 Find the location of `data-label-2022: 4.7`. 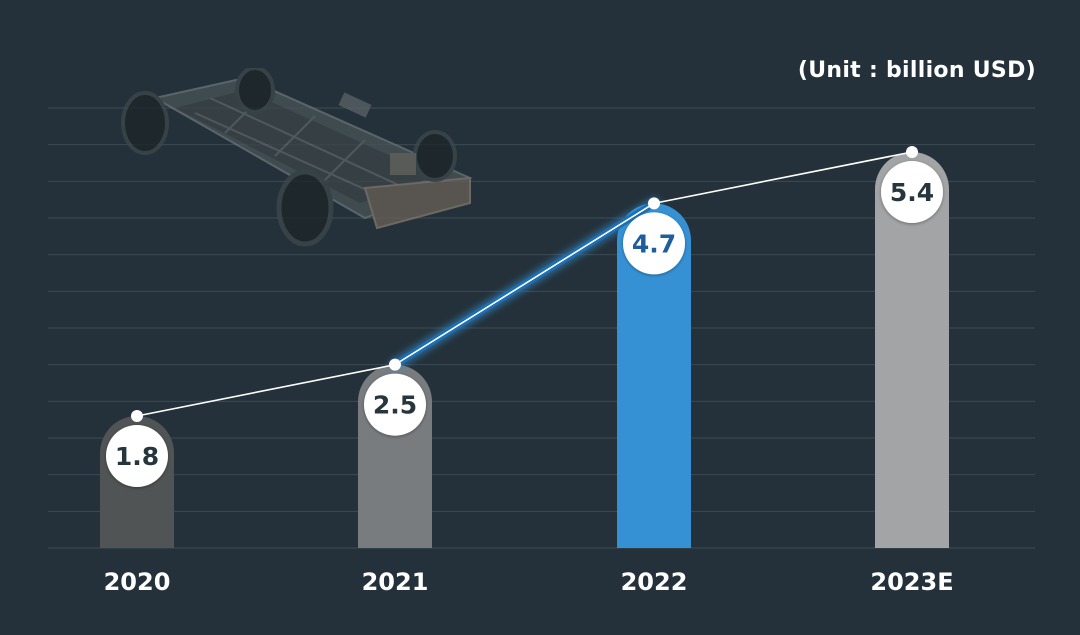

data-label-2022: 4.7 is located at coordinates (654, 243).